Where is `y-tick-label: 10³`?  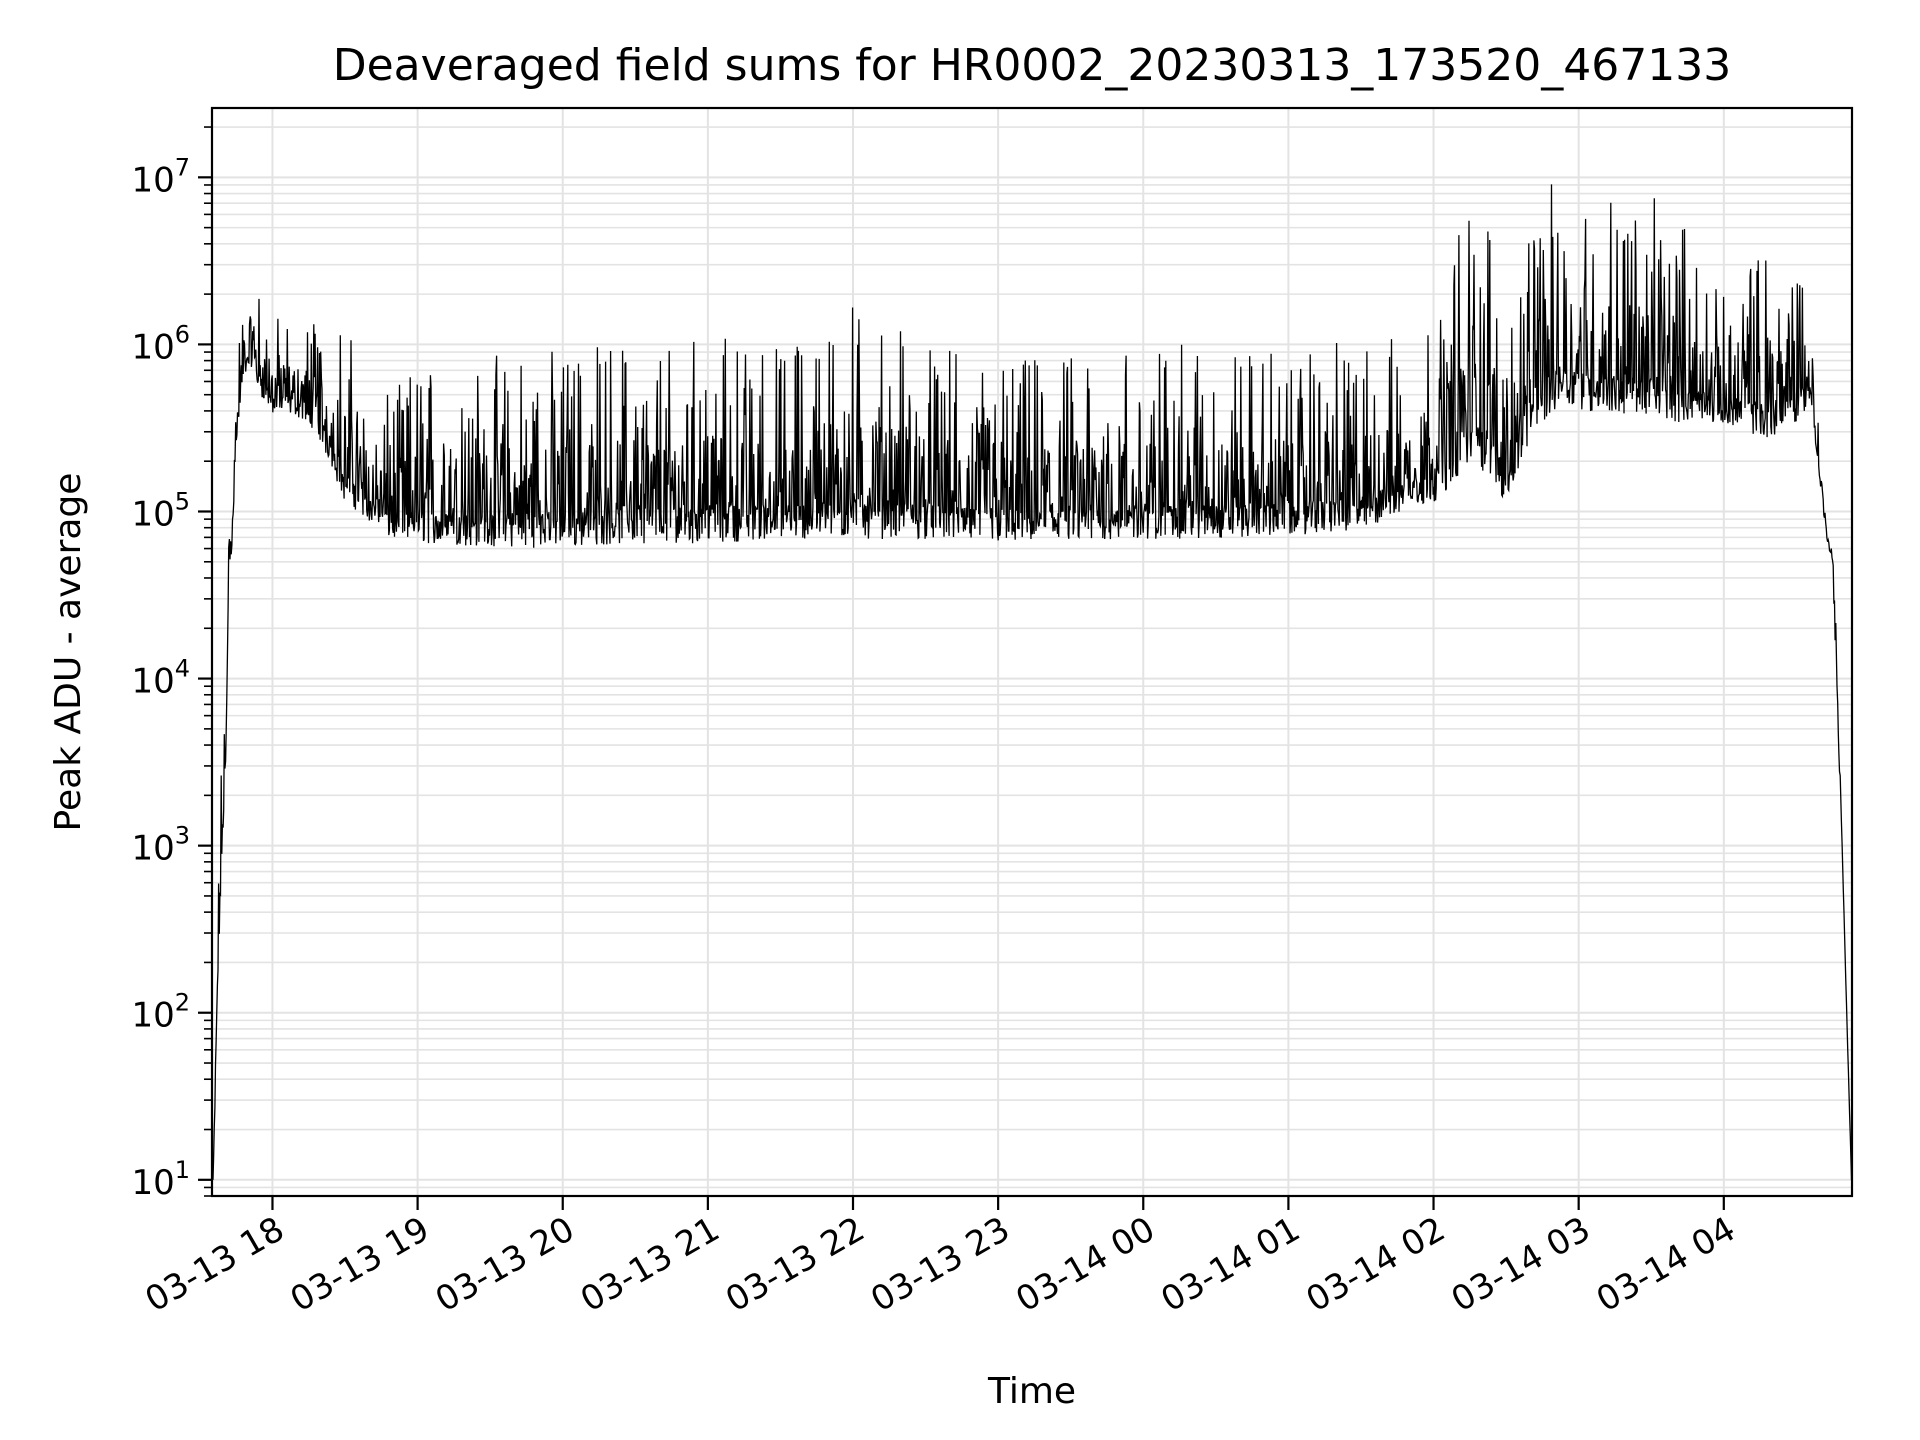 y-tick-label: 10³ is located at coordinates (160, 845).